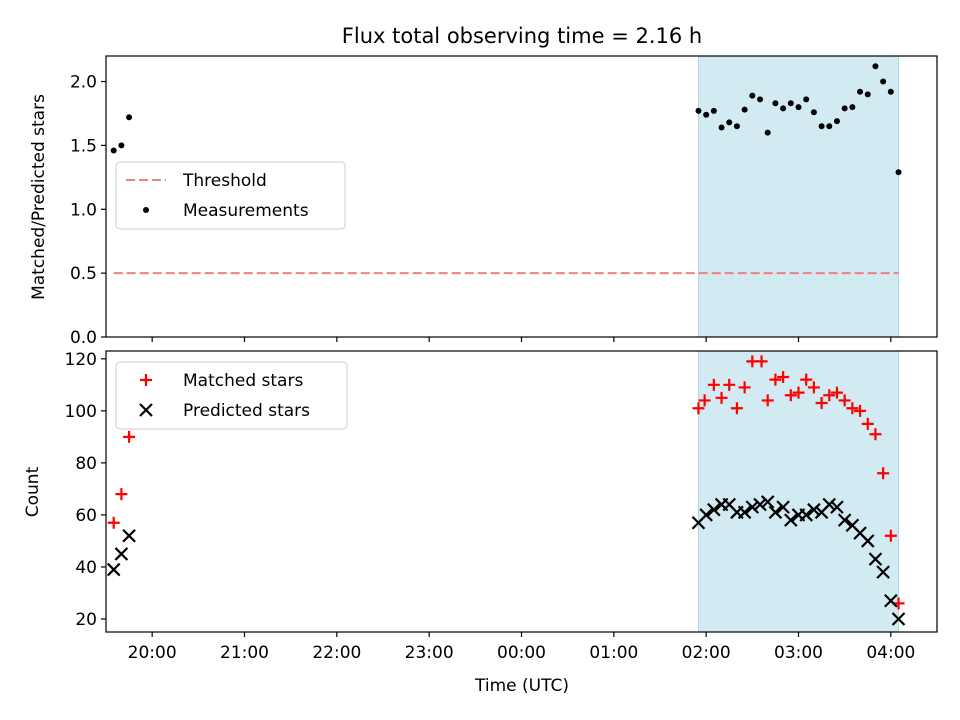 This screenshot has width=960, height=720. Describe the element at coordinates (39, 197) in the screenshot. I see `top-y-axis-label: Matched/Predicted stars` at that location.